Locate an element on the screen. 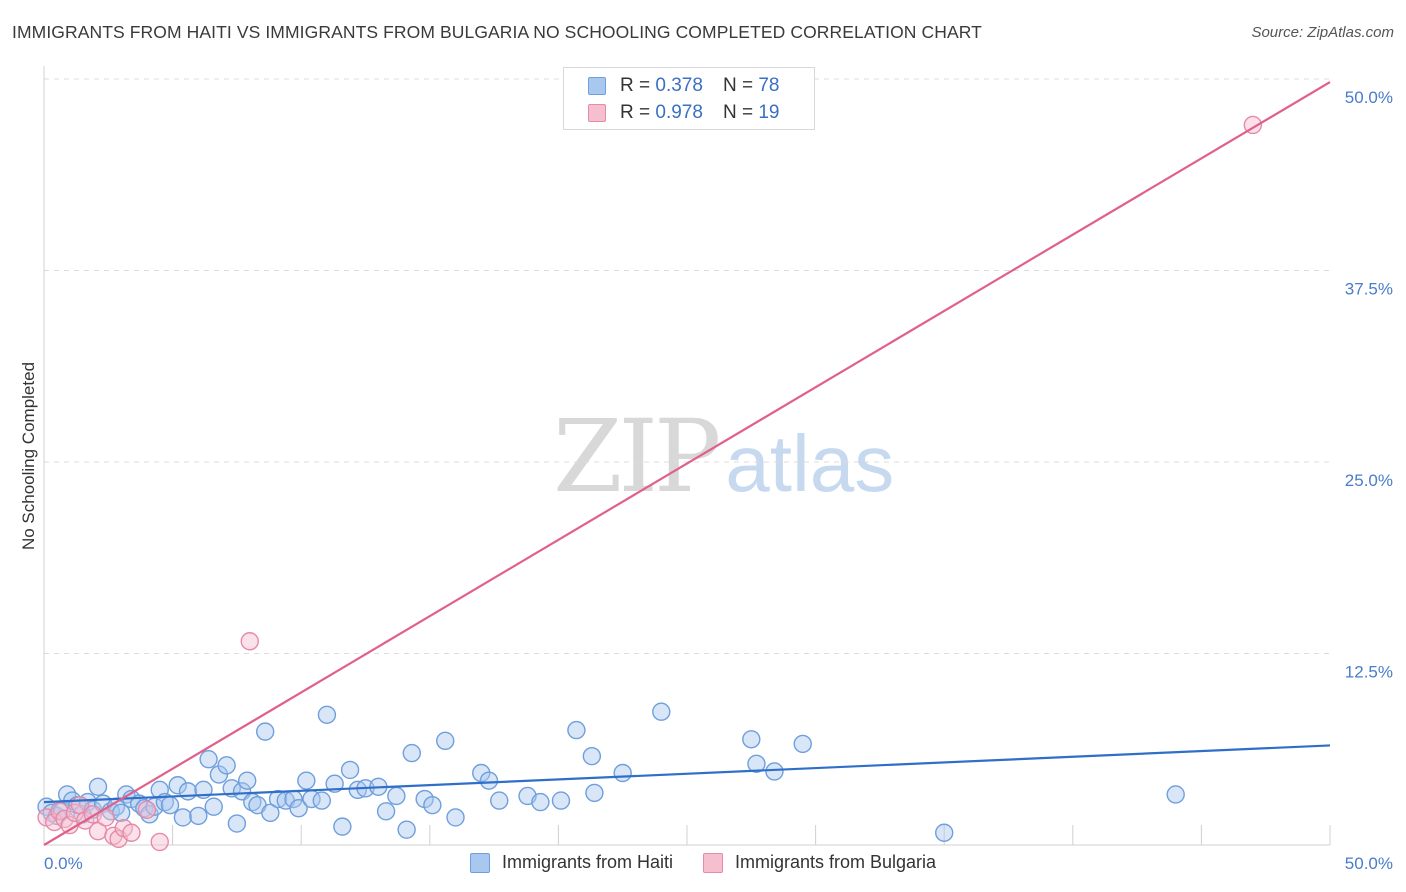 The image size is (1406, 892). y-axis-label: No Schooling Completed is located at coordinates (28, 456).